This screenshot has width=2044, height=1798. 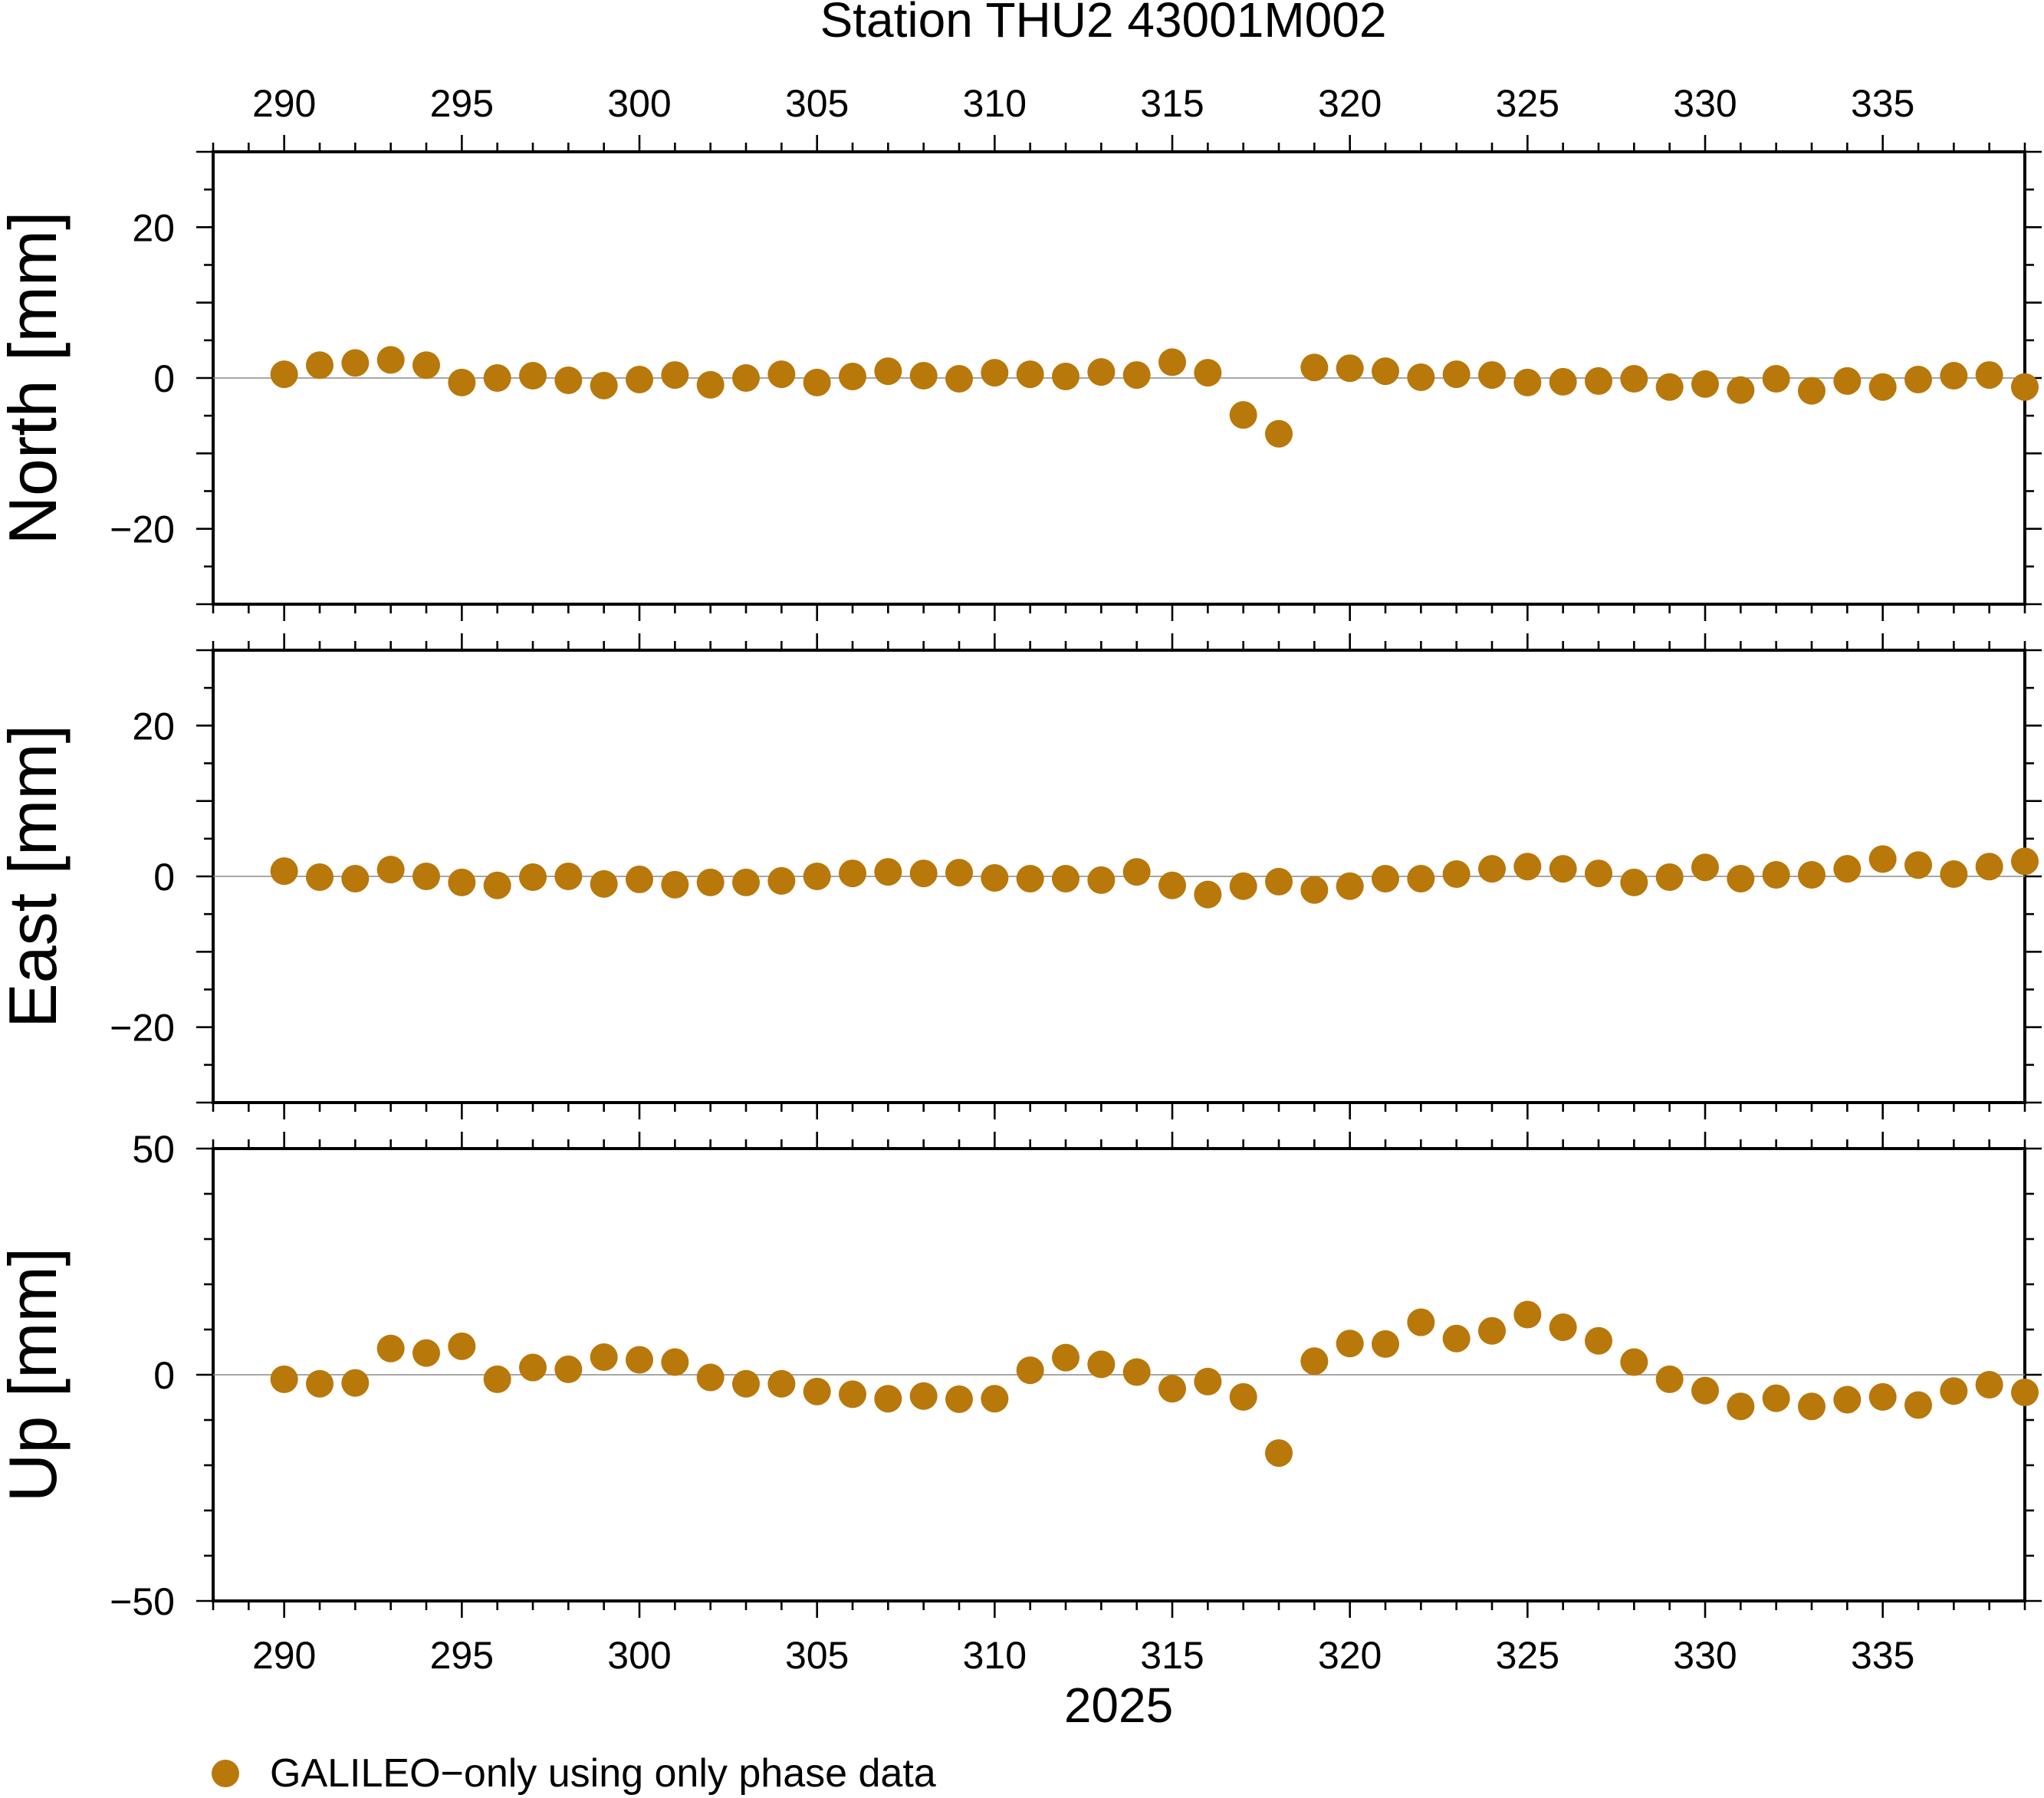 I want to click on east-y-tick-label: 0, so click(x=164, y=878).